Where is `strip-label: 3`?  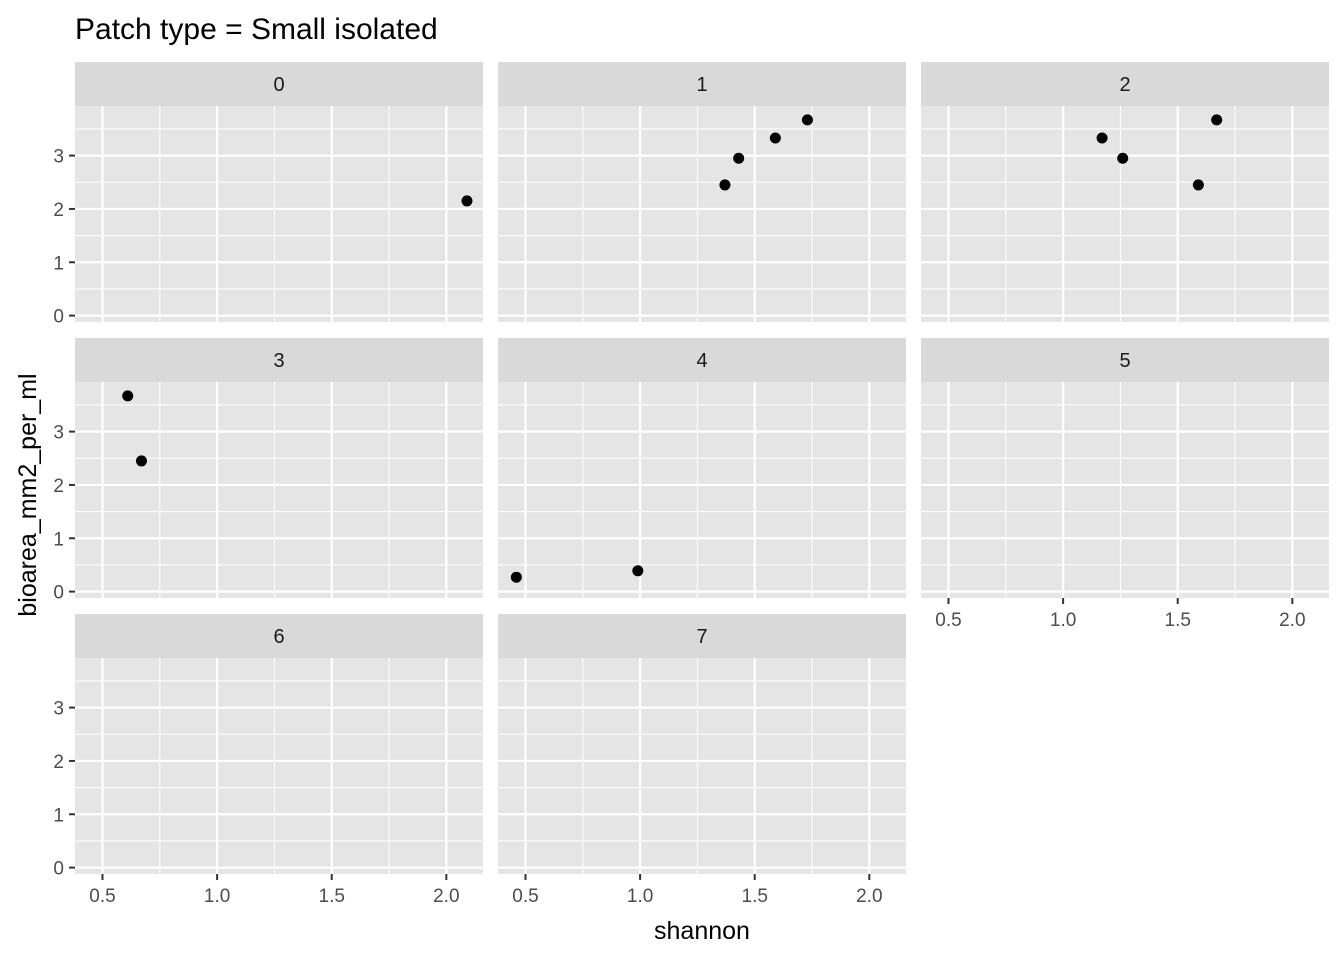
strip-label: 3 is located at coordinates (278, 361).